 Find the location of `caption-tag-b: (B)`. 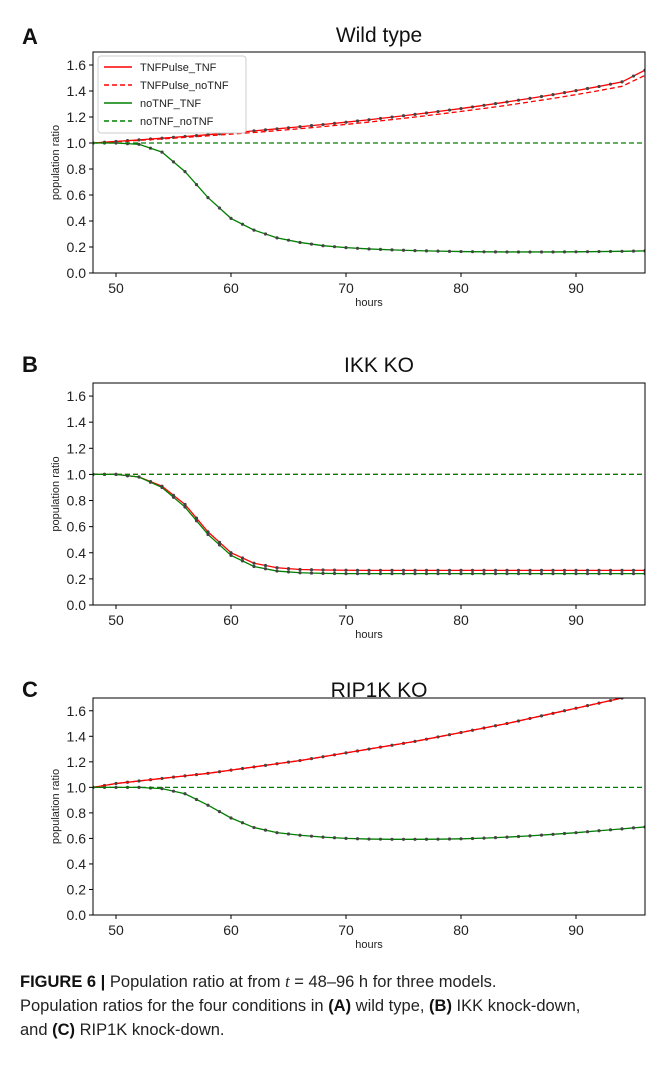

caption-tag-b: (B) is located at coordinates (440, 1006).